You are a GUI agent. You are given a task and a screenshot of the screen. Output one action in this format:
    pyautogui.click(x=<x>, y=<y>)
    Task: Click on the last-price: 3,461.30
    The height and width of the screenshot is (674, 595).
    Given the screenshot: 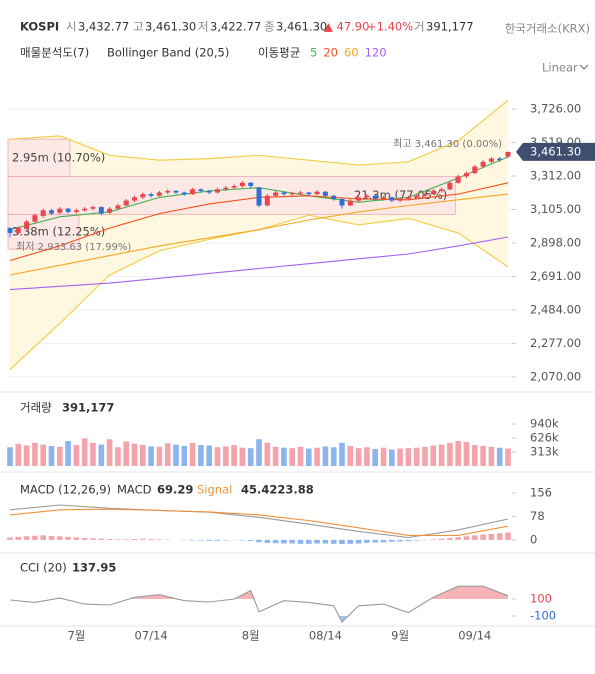 What is the action you would take?
    pyautogui.click(x=555, y=151)
    